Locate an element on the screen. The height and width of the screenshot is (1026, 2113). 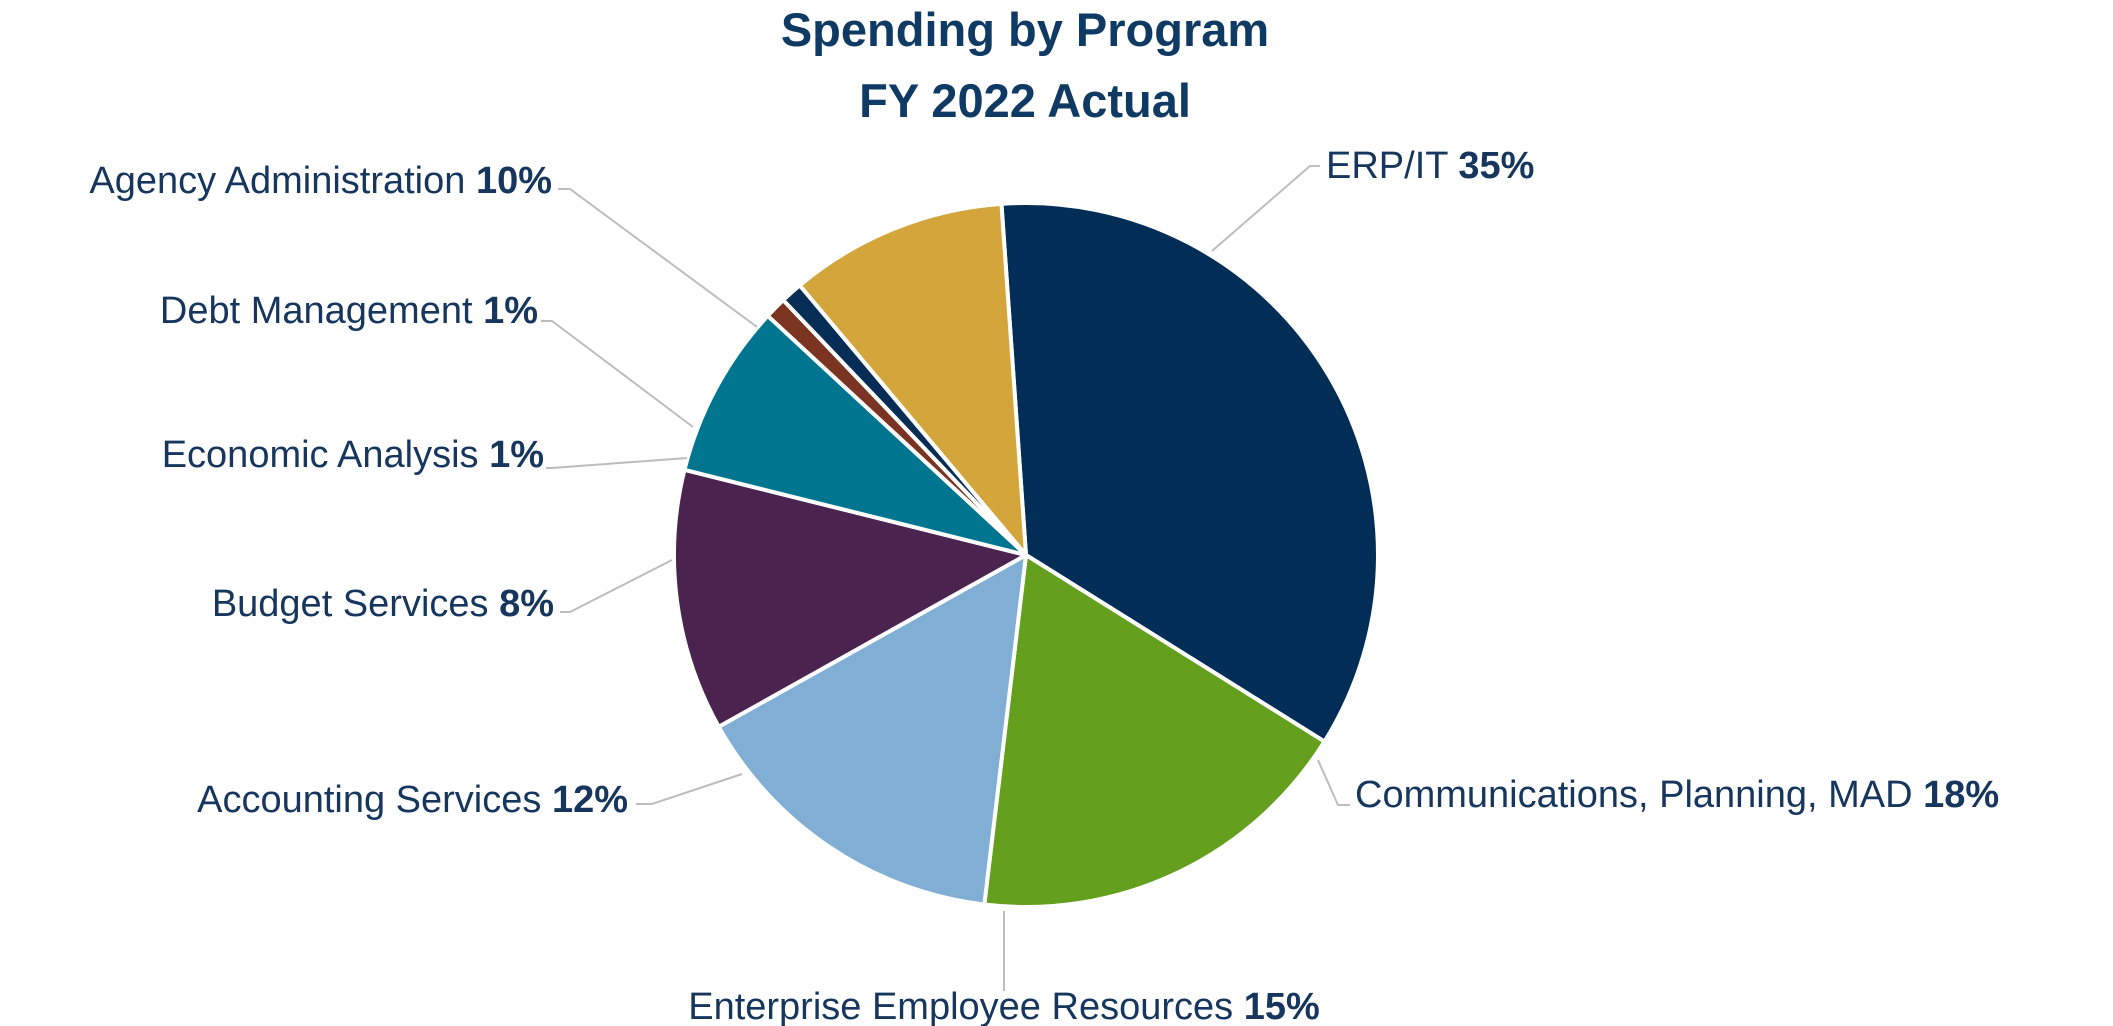
slice-label: Debt Management 1% is located at coordinates (349, 311).